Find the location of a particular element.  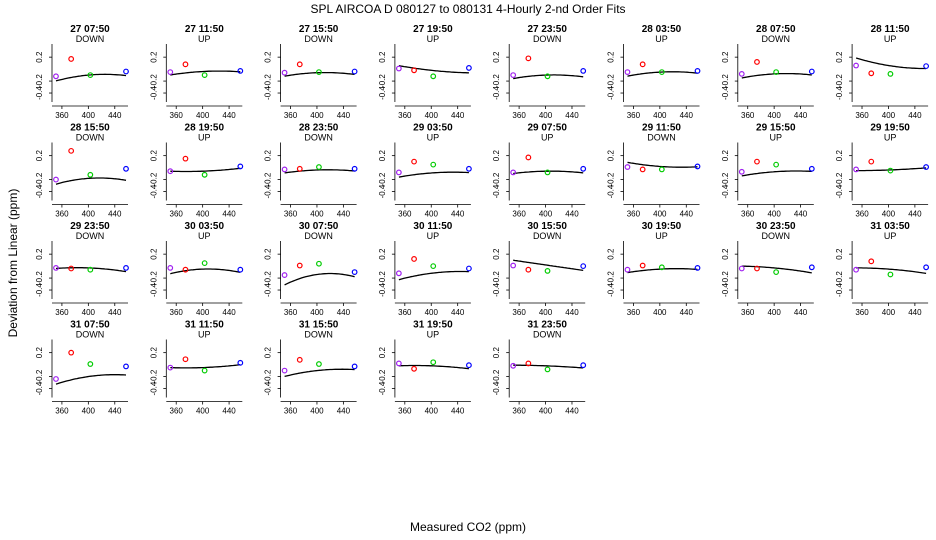

panel-time-label: 27 23:50 is located at coordinates (547, 29).